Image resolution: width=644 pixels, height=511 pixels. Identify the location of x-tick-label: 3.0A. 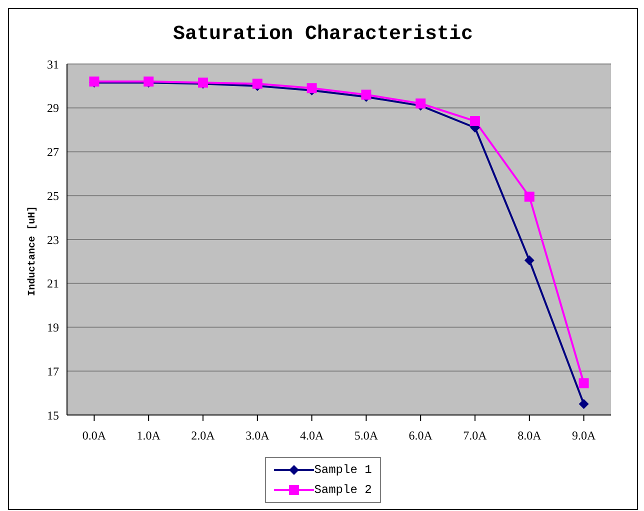
(258, 435).